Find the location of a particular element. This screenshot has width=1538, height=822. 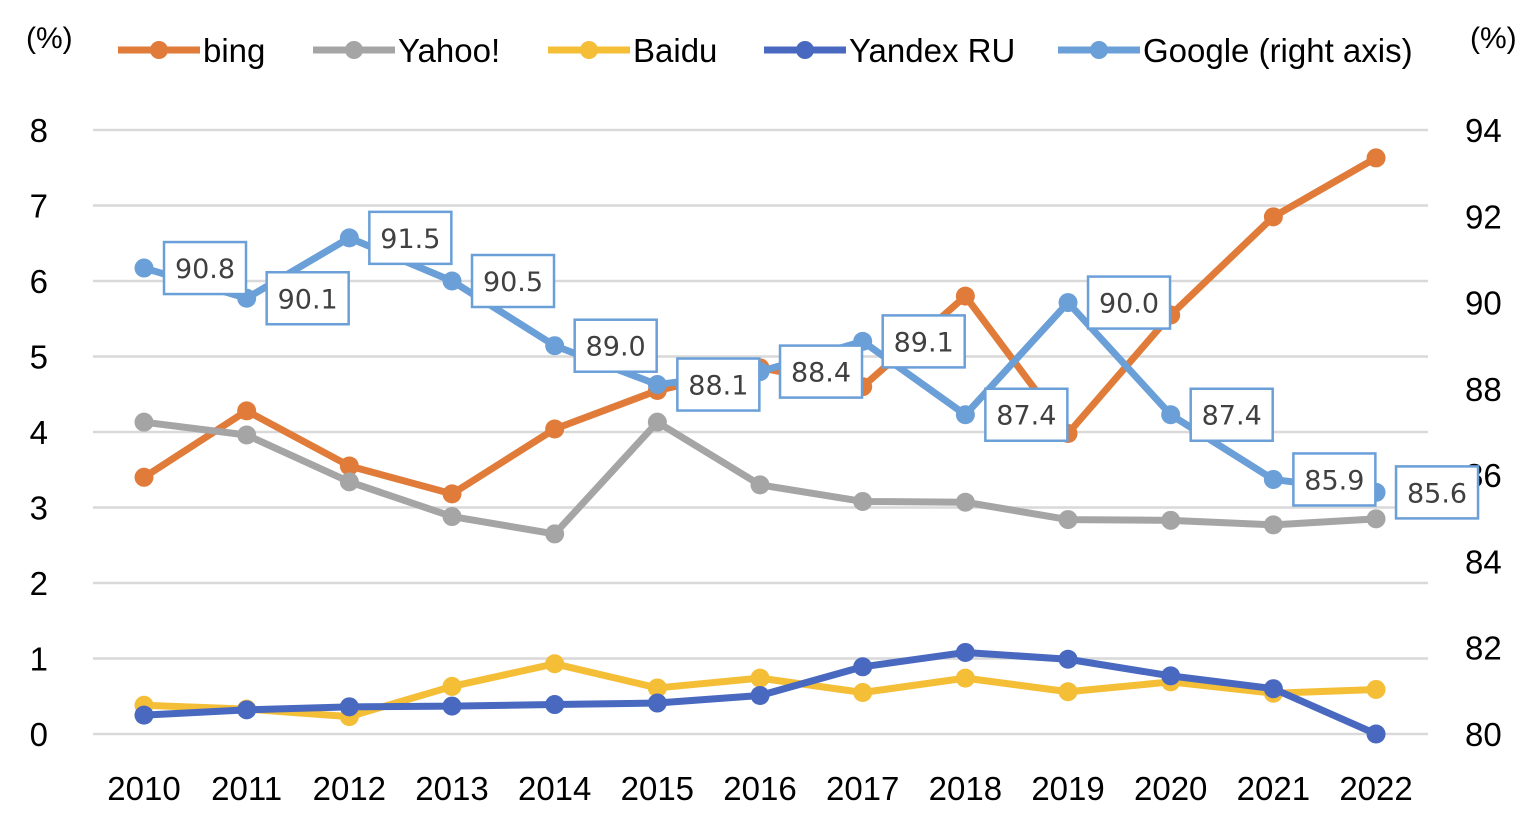

data-label-text: 89.0 is located at coordinates (616, 347).